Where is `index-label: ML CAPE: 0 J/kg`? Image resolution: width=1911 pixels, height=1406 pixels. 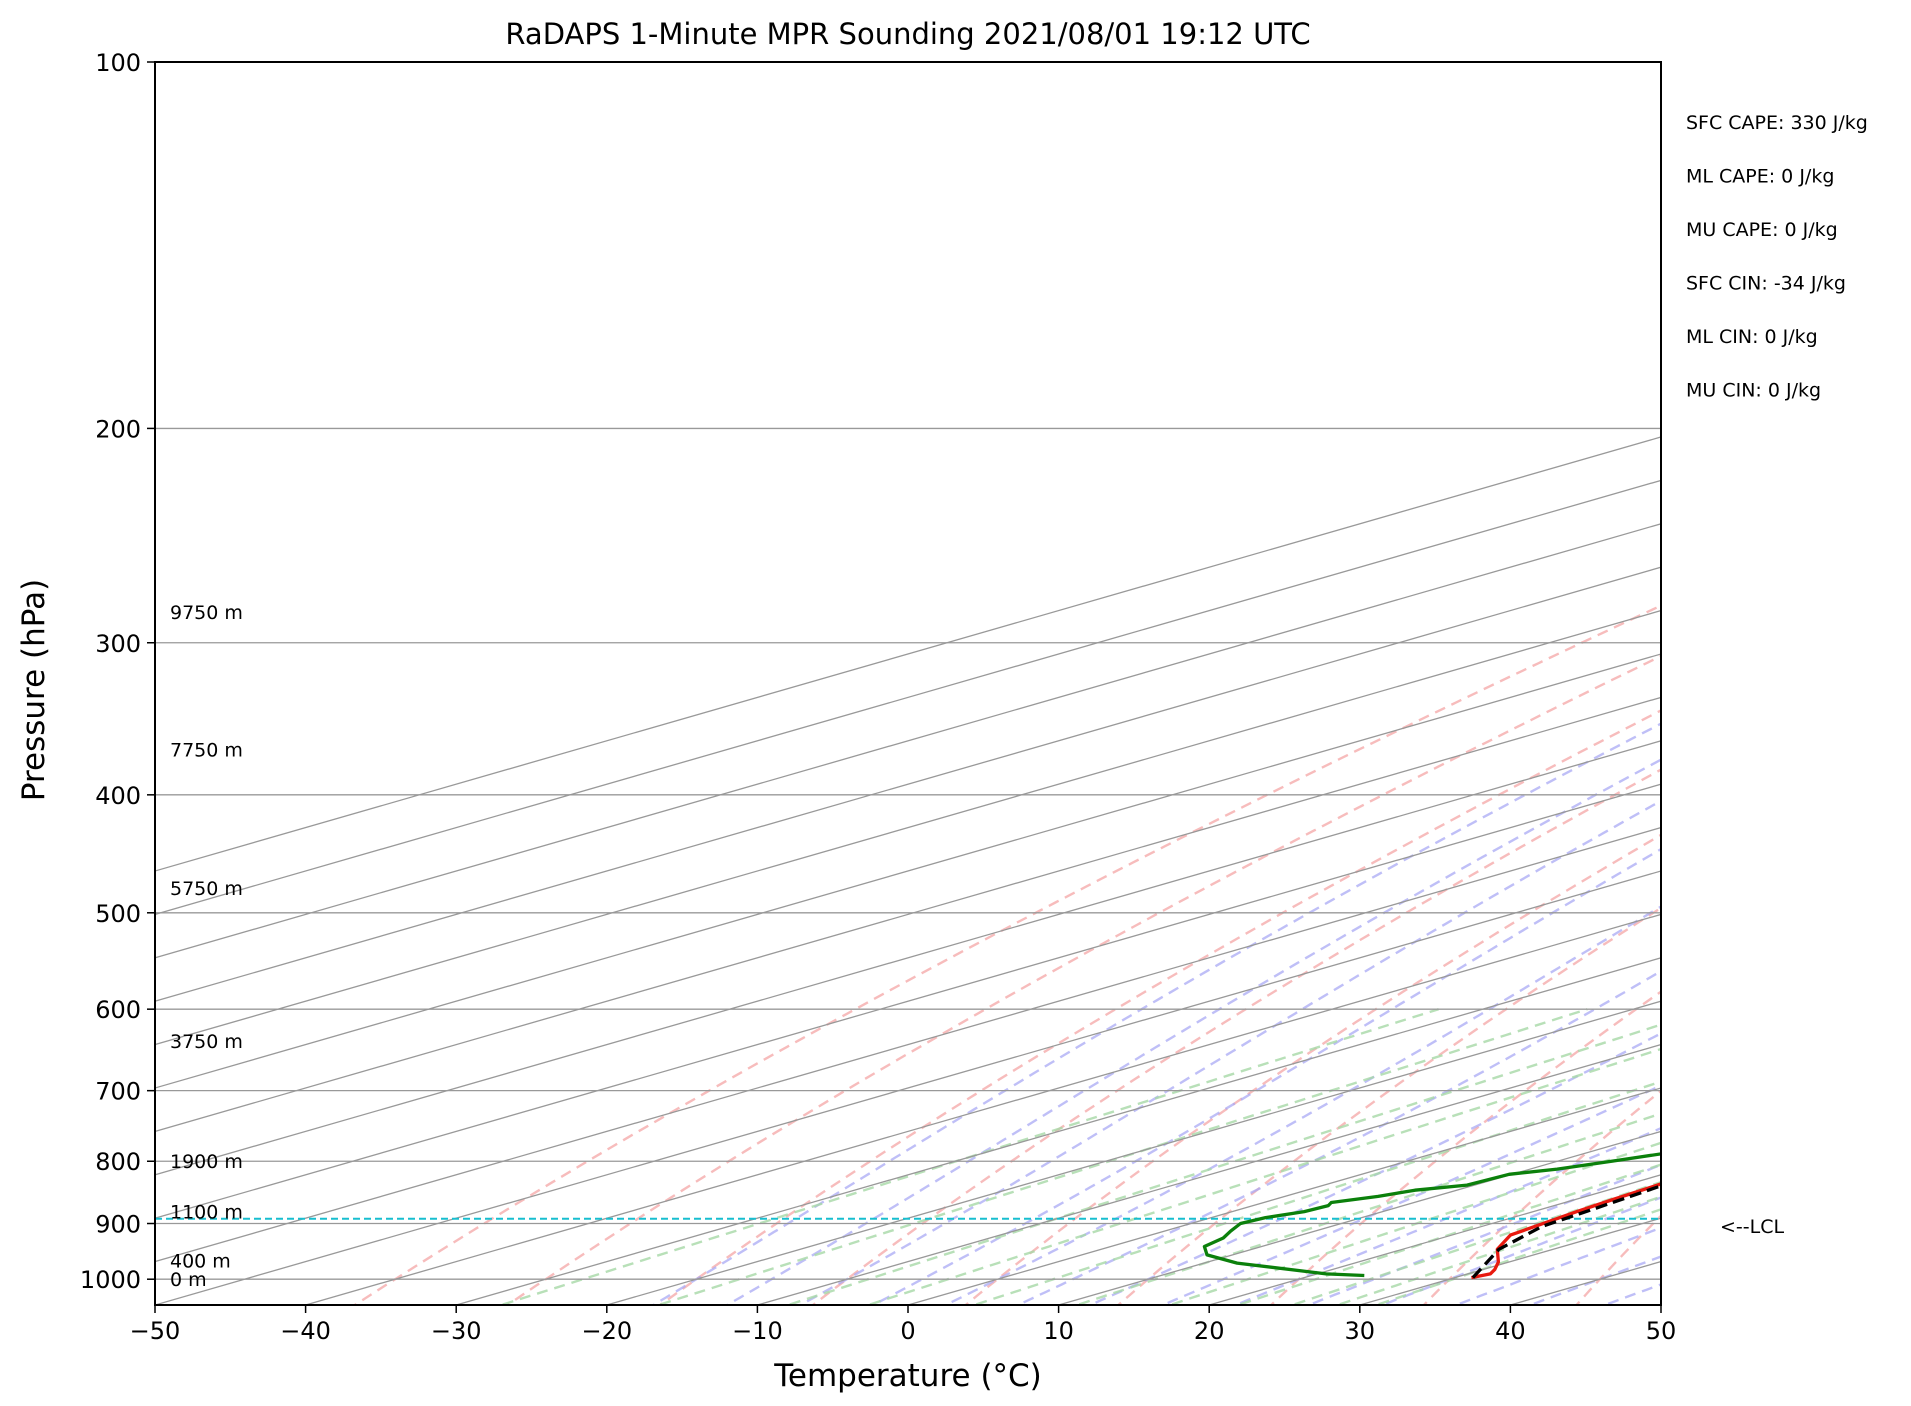 index-label: ML CAPE: 0 J/kg is located at coordinates (1760, 177).